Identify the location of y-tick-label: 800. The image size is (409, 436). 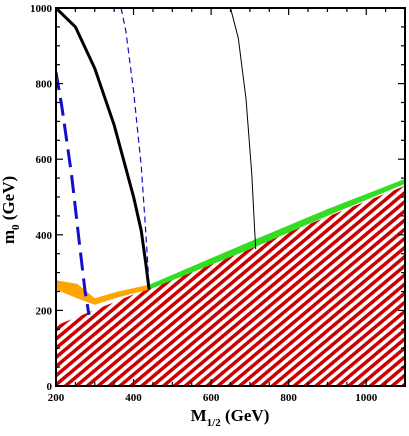
(44, 85).